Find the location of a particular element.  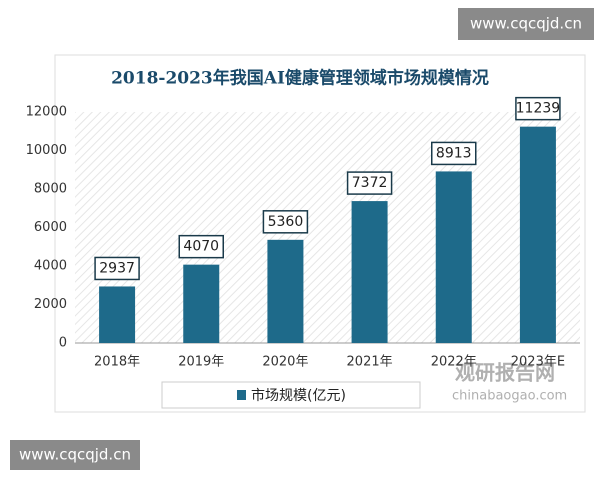

value-label: 7372 is located at coordinates (370, 183).